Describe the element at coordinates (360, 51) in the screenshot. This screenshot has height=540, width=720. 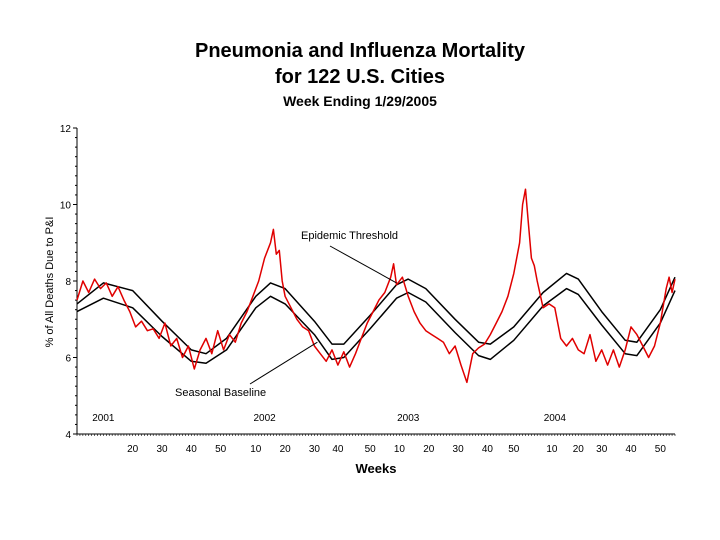
I see `chart-title: Pneumonia and Influenza Mortality` at that location.